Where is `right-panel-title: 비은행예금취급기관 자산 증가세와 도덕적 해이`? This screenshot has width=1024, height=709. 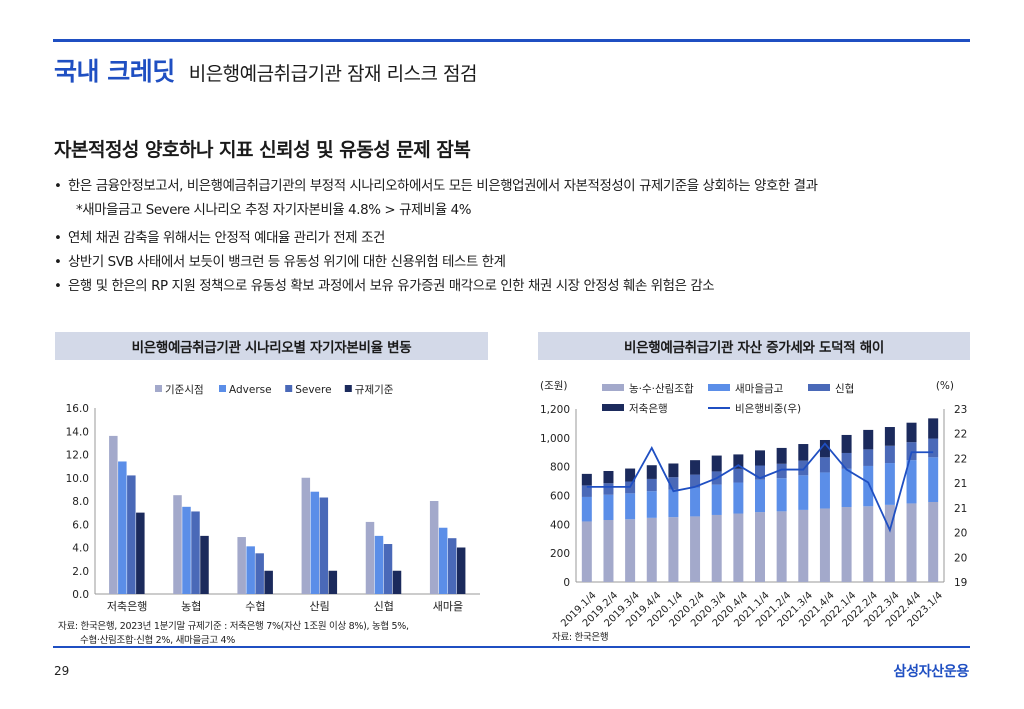
right-panel-title: 비은행예금취급기관 자산 증가세와 도덕적 해이 is located at coordinates (754, 346).